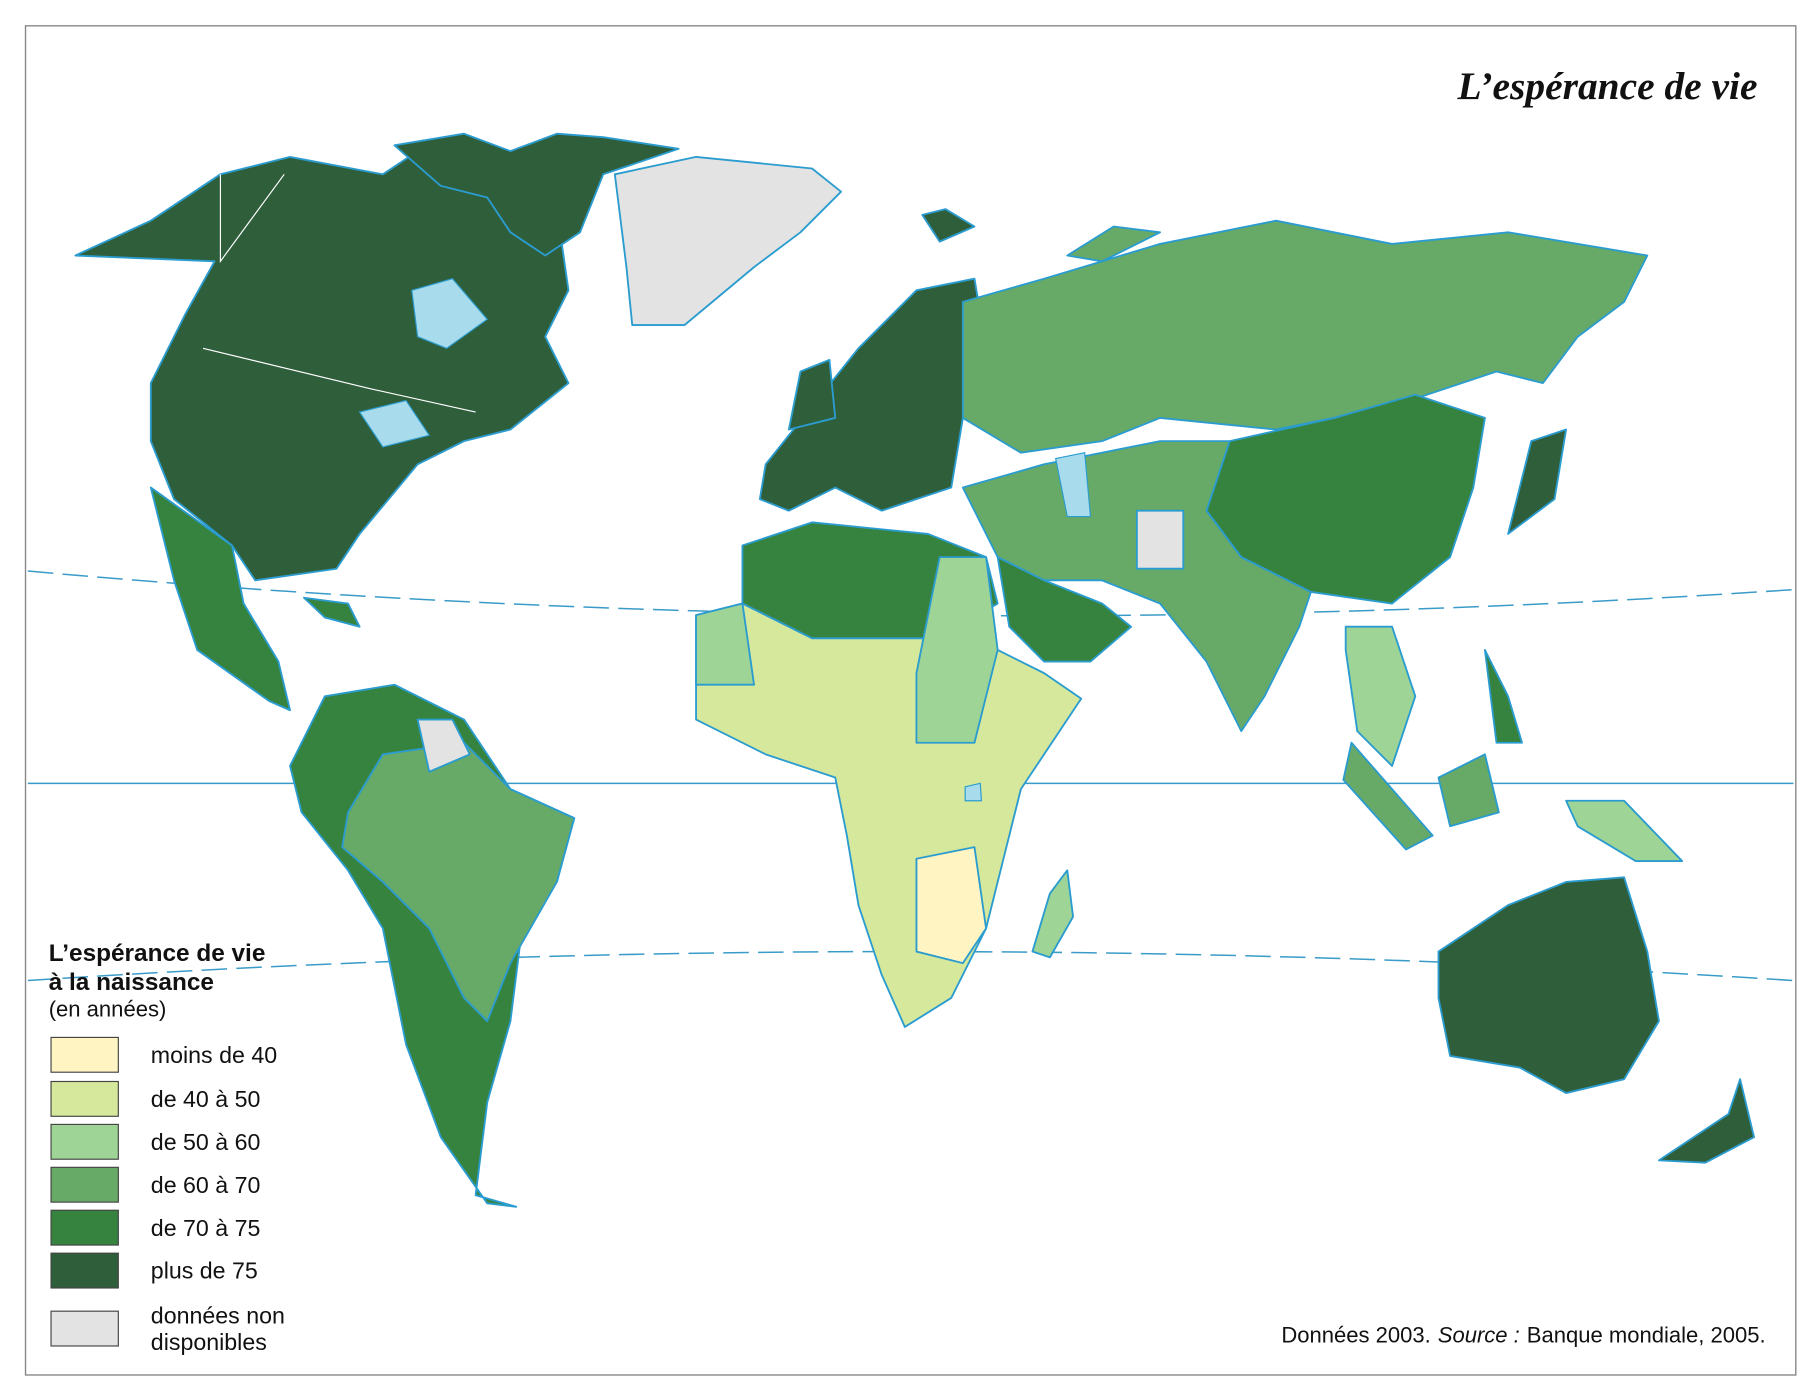  What do you see at coordinates (206, 1142) in the screenshot?
I see `legend-label: de 50 à 60` at bounding box center [206, 1142].